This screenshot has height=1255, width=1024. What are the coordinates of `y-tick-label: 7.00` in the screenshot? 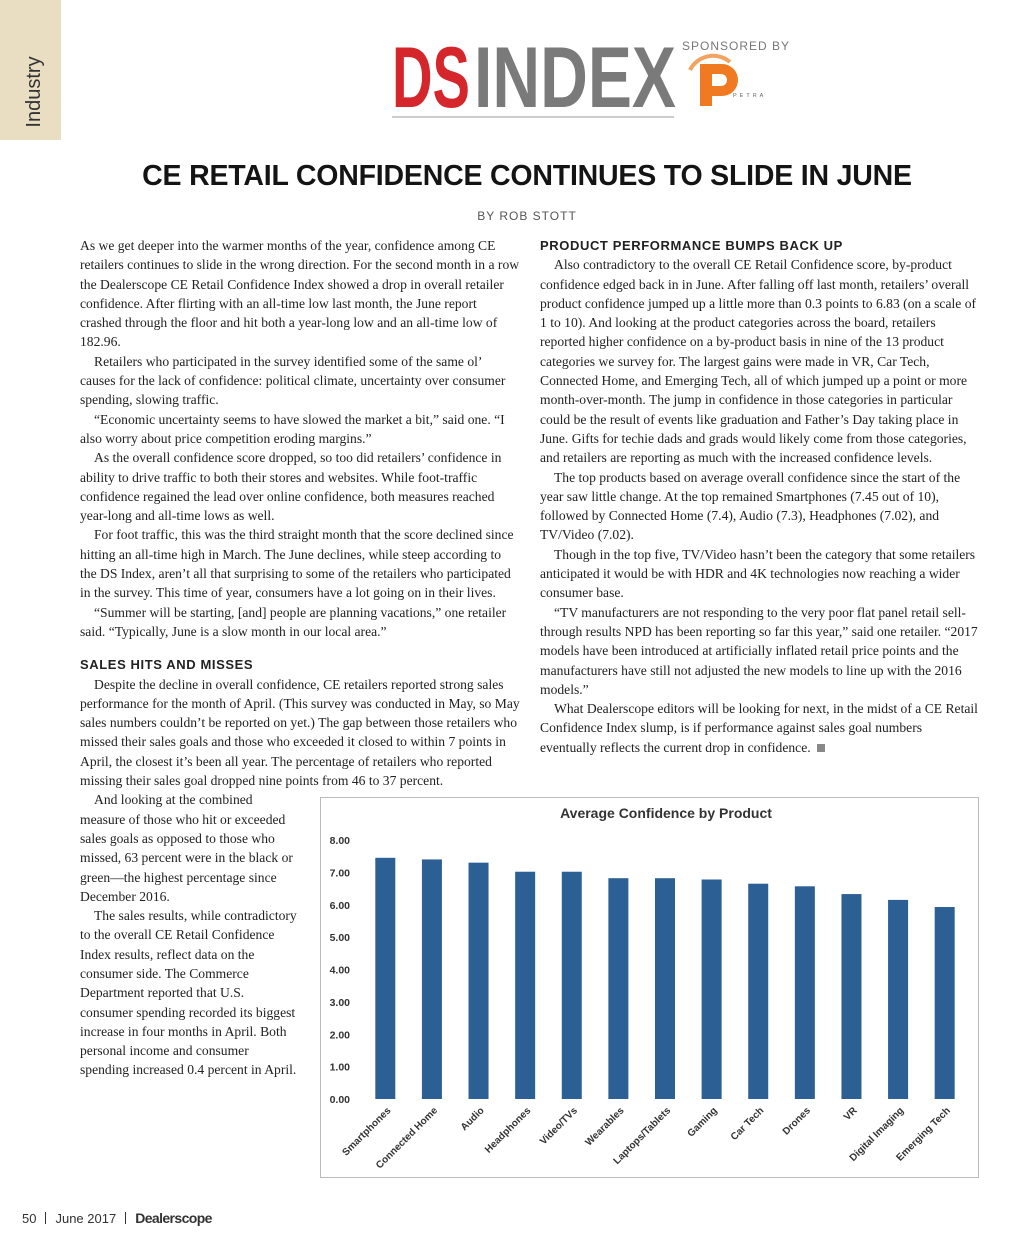 It's located at (340, 873).